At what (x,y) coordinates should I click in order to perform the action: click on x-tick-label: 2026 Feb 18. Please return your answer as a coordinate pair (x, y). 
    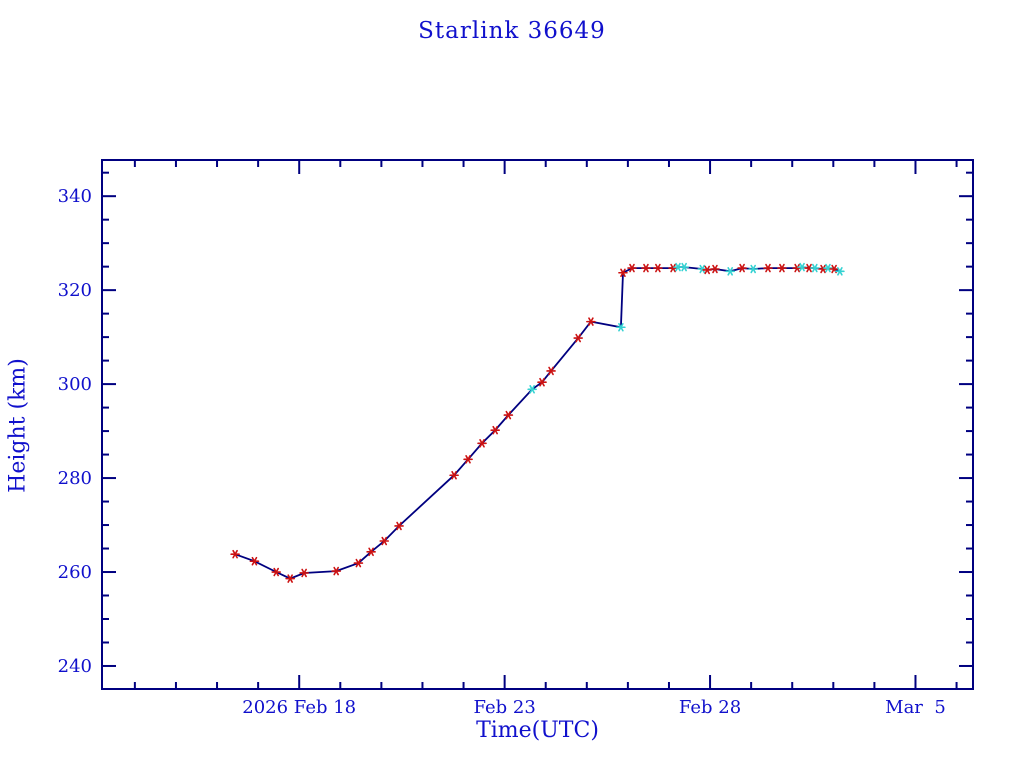
    Looking at the image, I should click on (299, 707).